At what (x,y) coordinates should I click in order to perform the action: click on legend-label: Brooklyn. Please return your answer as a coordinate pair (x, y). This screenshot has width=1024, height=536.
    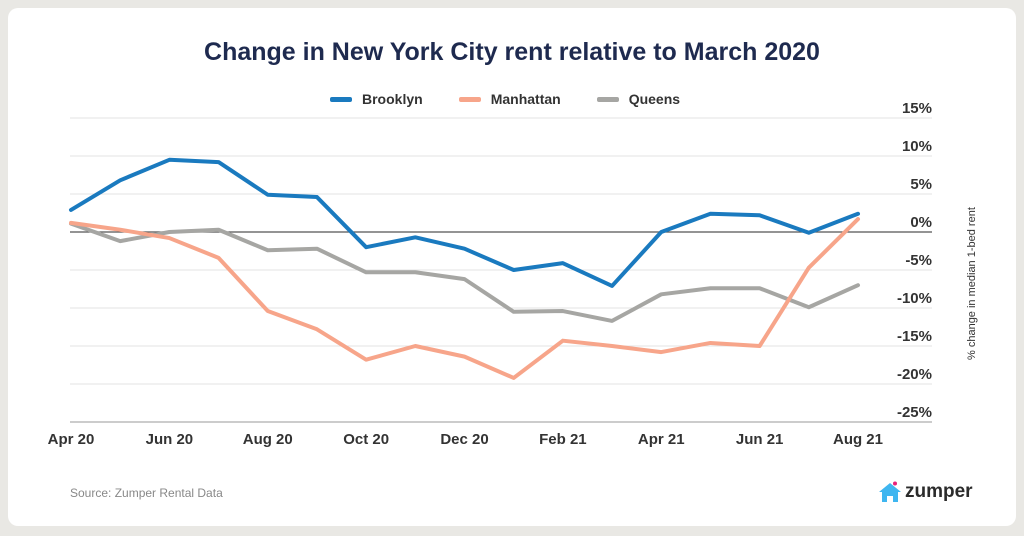
    Looking at the image, I should click on (392, 99).